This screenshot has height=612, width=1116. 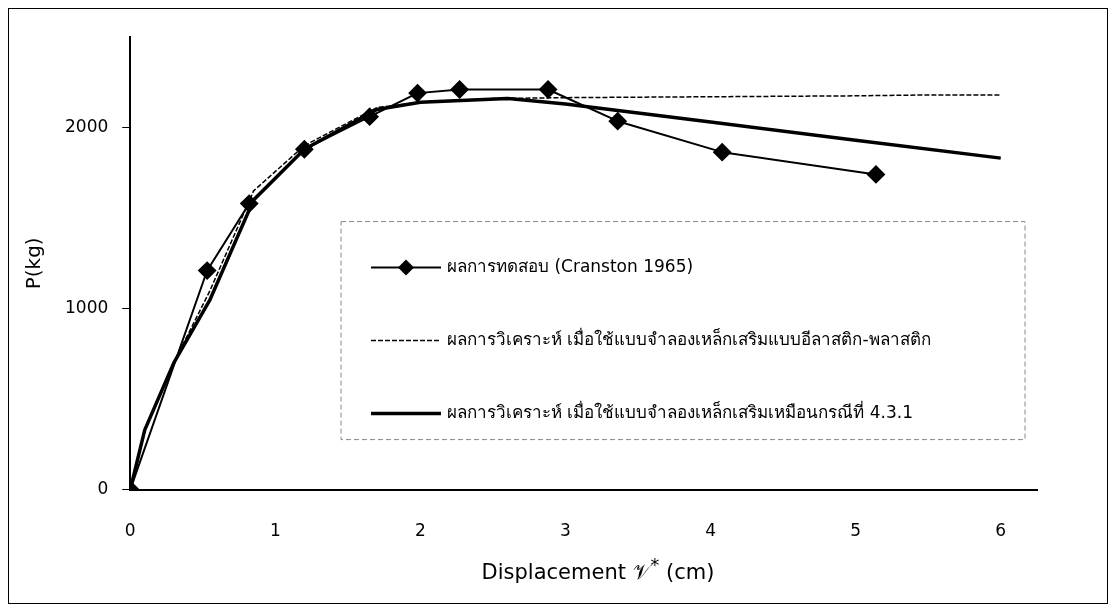 I want to click on y-tick-label: 0, so click(x=103, y=488).